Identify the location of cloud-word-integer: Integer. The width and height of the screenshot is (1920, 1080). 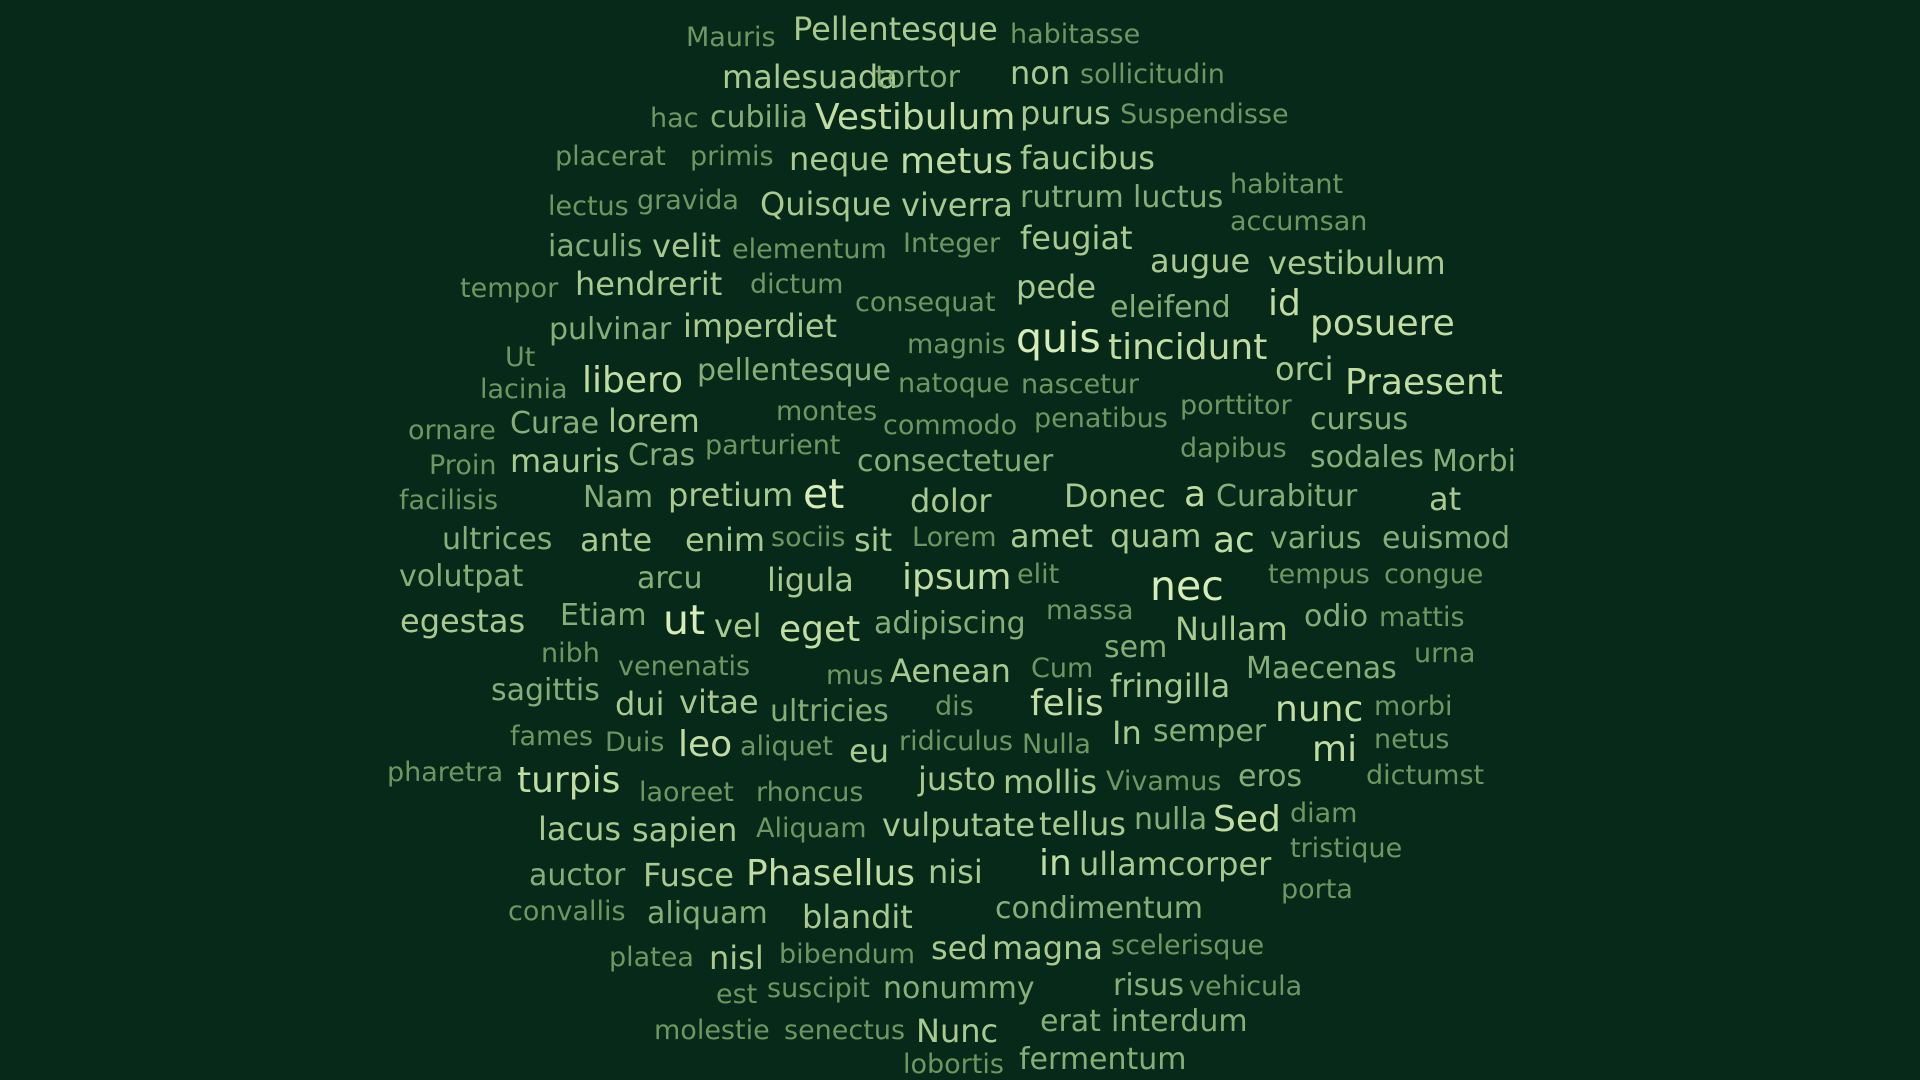
(952, 243).